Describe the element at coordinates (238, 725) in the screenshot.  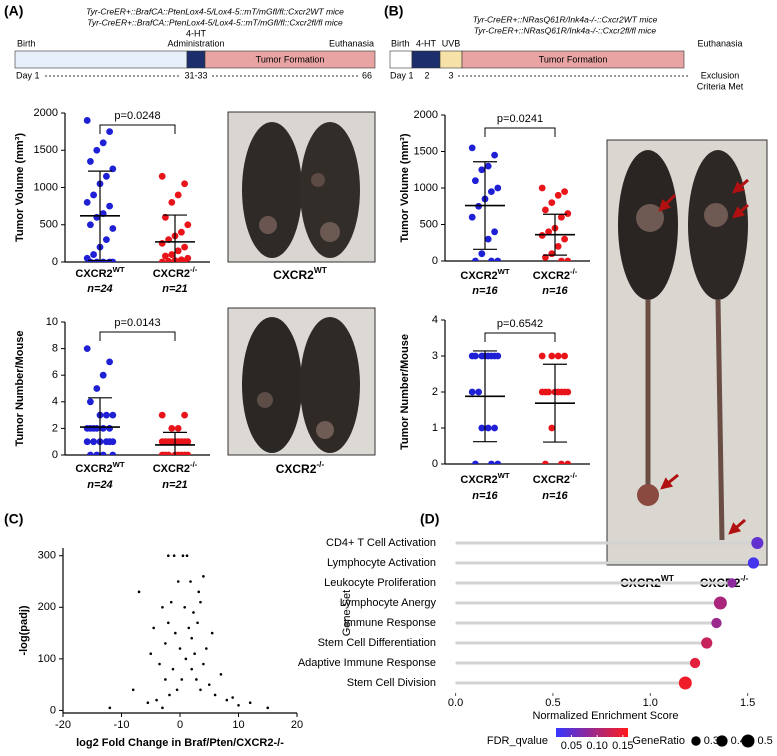
I see `x-tick-label: 10` at that location.